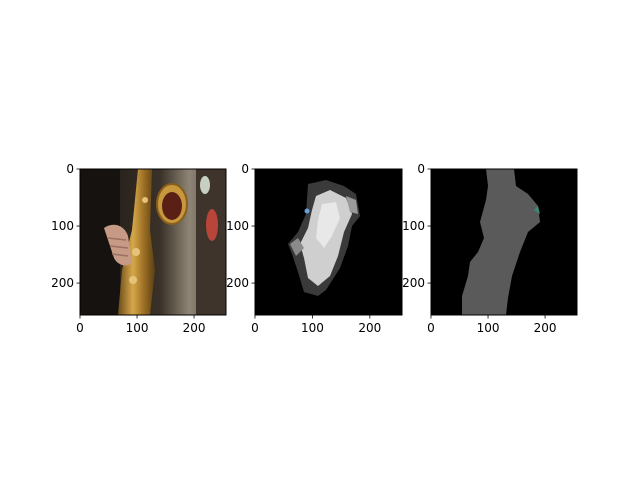  I want to click on mask-image-grayscale, so click(328, 242).